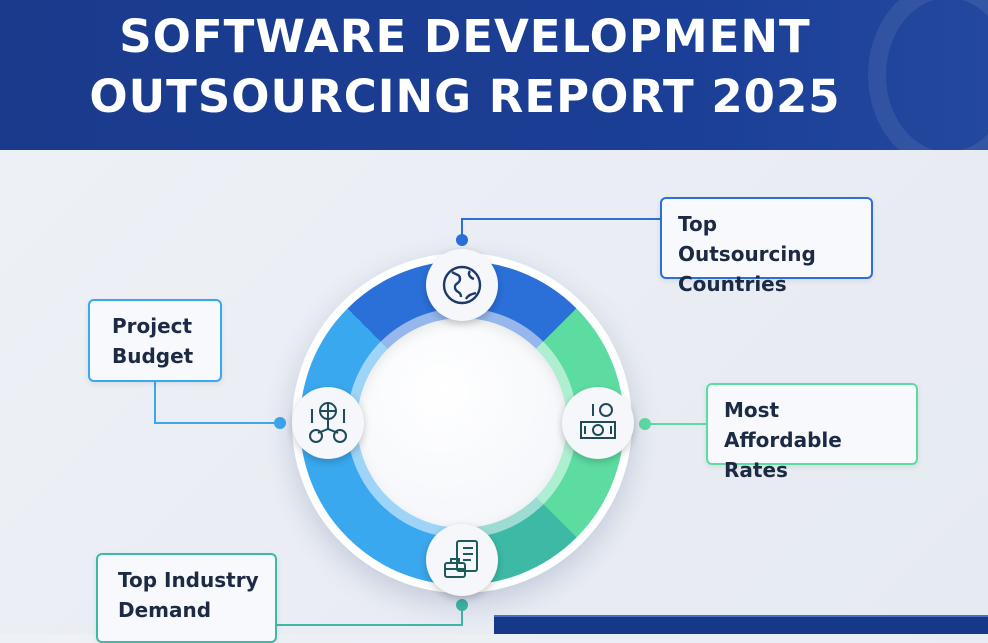  What do you see at coordinates (152, 326) in the screenshot?
I see `node-label-line1: Project` at bounding box center [152, 326].